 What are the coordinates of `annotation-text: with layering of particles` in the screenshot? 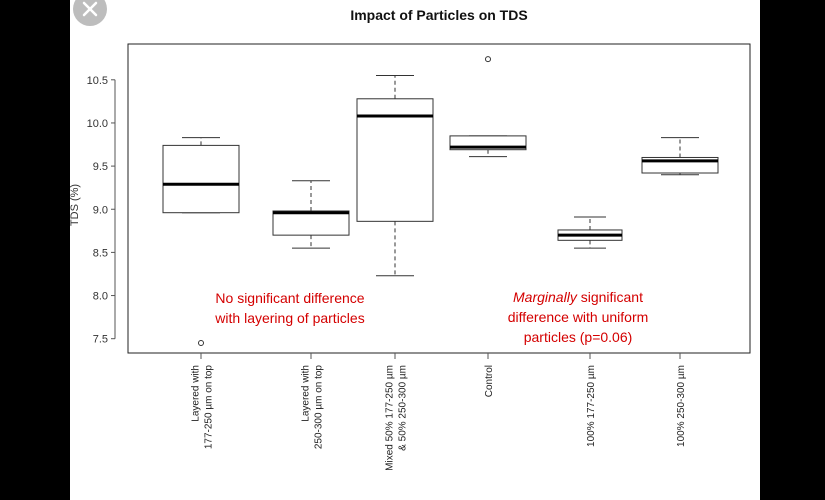 It's located at (289, 318).